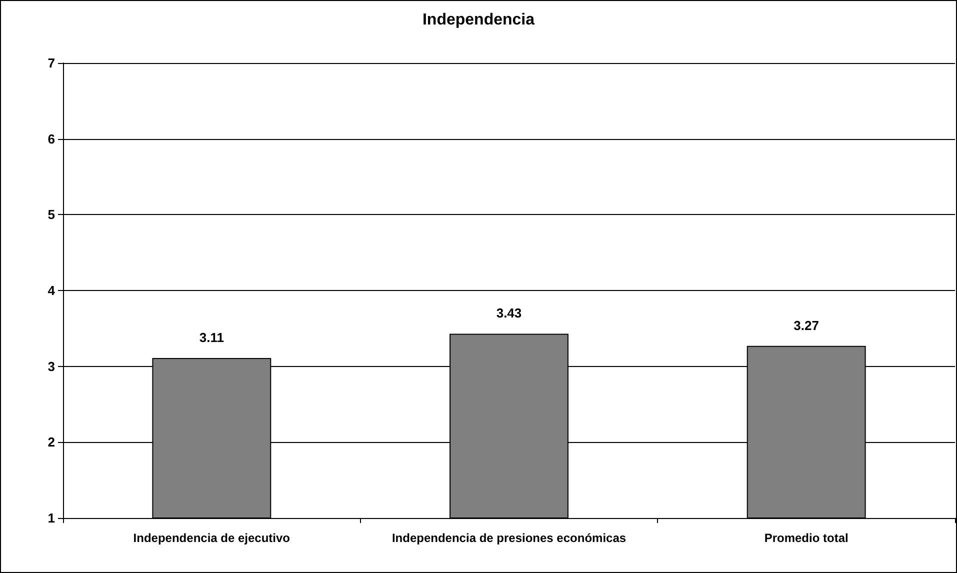 This screenshot has height=573, width=957. What do you see at coordinates (509, 313) in the screenshot?
I see `data-label: 3.43` at bounding box center [509, 313].